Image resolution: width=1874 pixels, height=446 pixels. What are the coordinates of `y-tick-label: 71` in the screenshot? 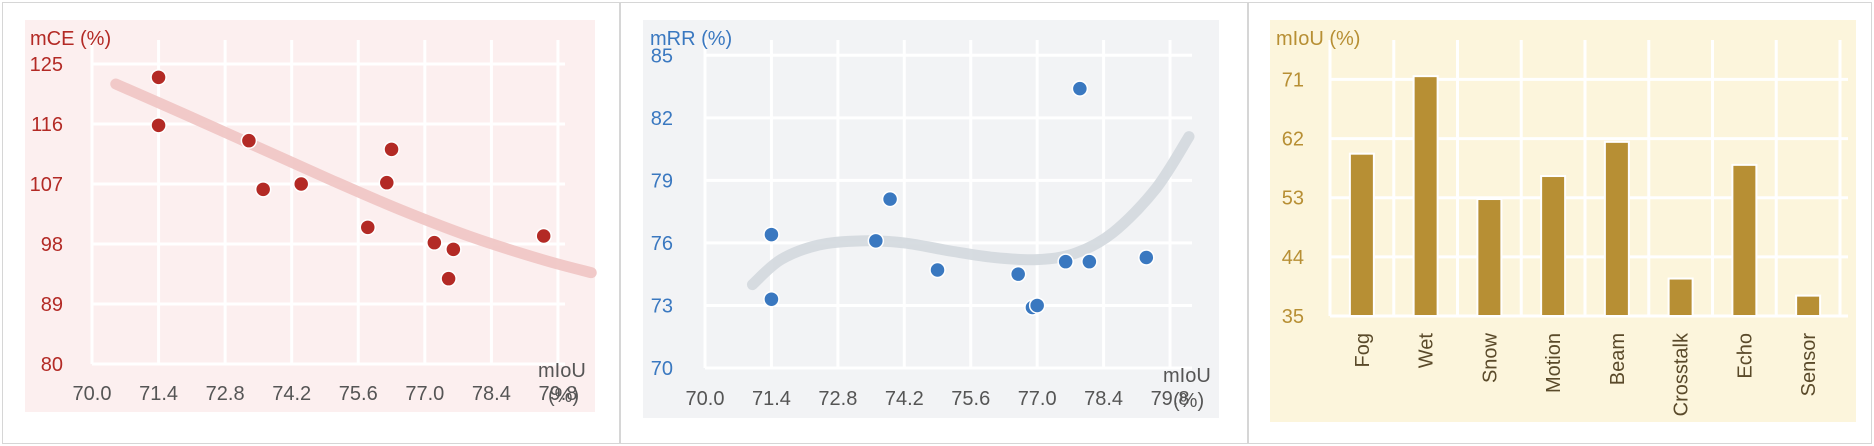 It's located at (1293, 80).